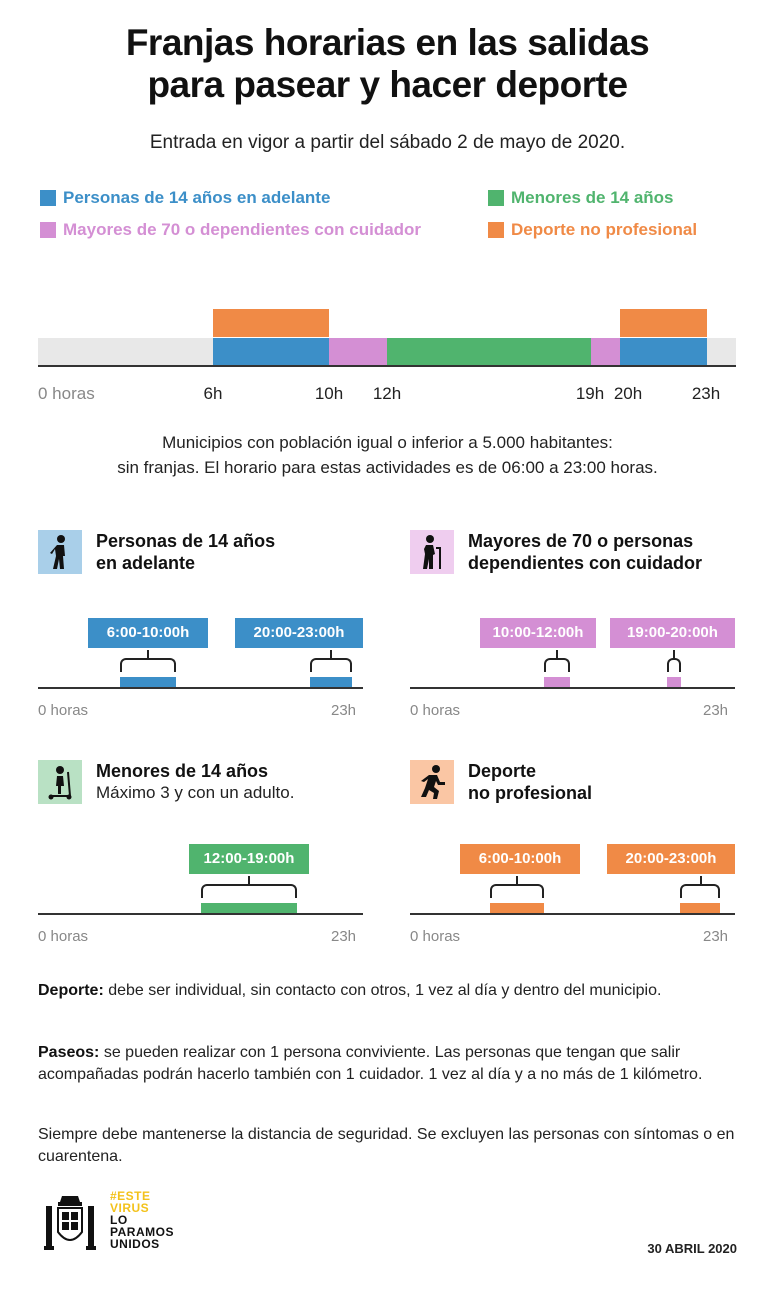 This screenshot has height=1291, width=775. Describe the element at coordinates (146, 563) in the screenshot. I see `panel-title-line-2: en adelante` at that location.